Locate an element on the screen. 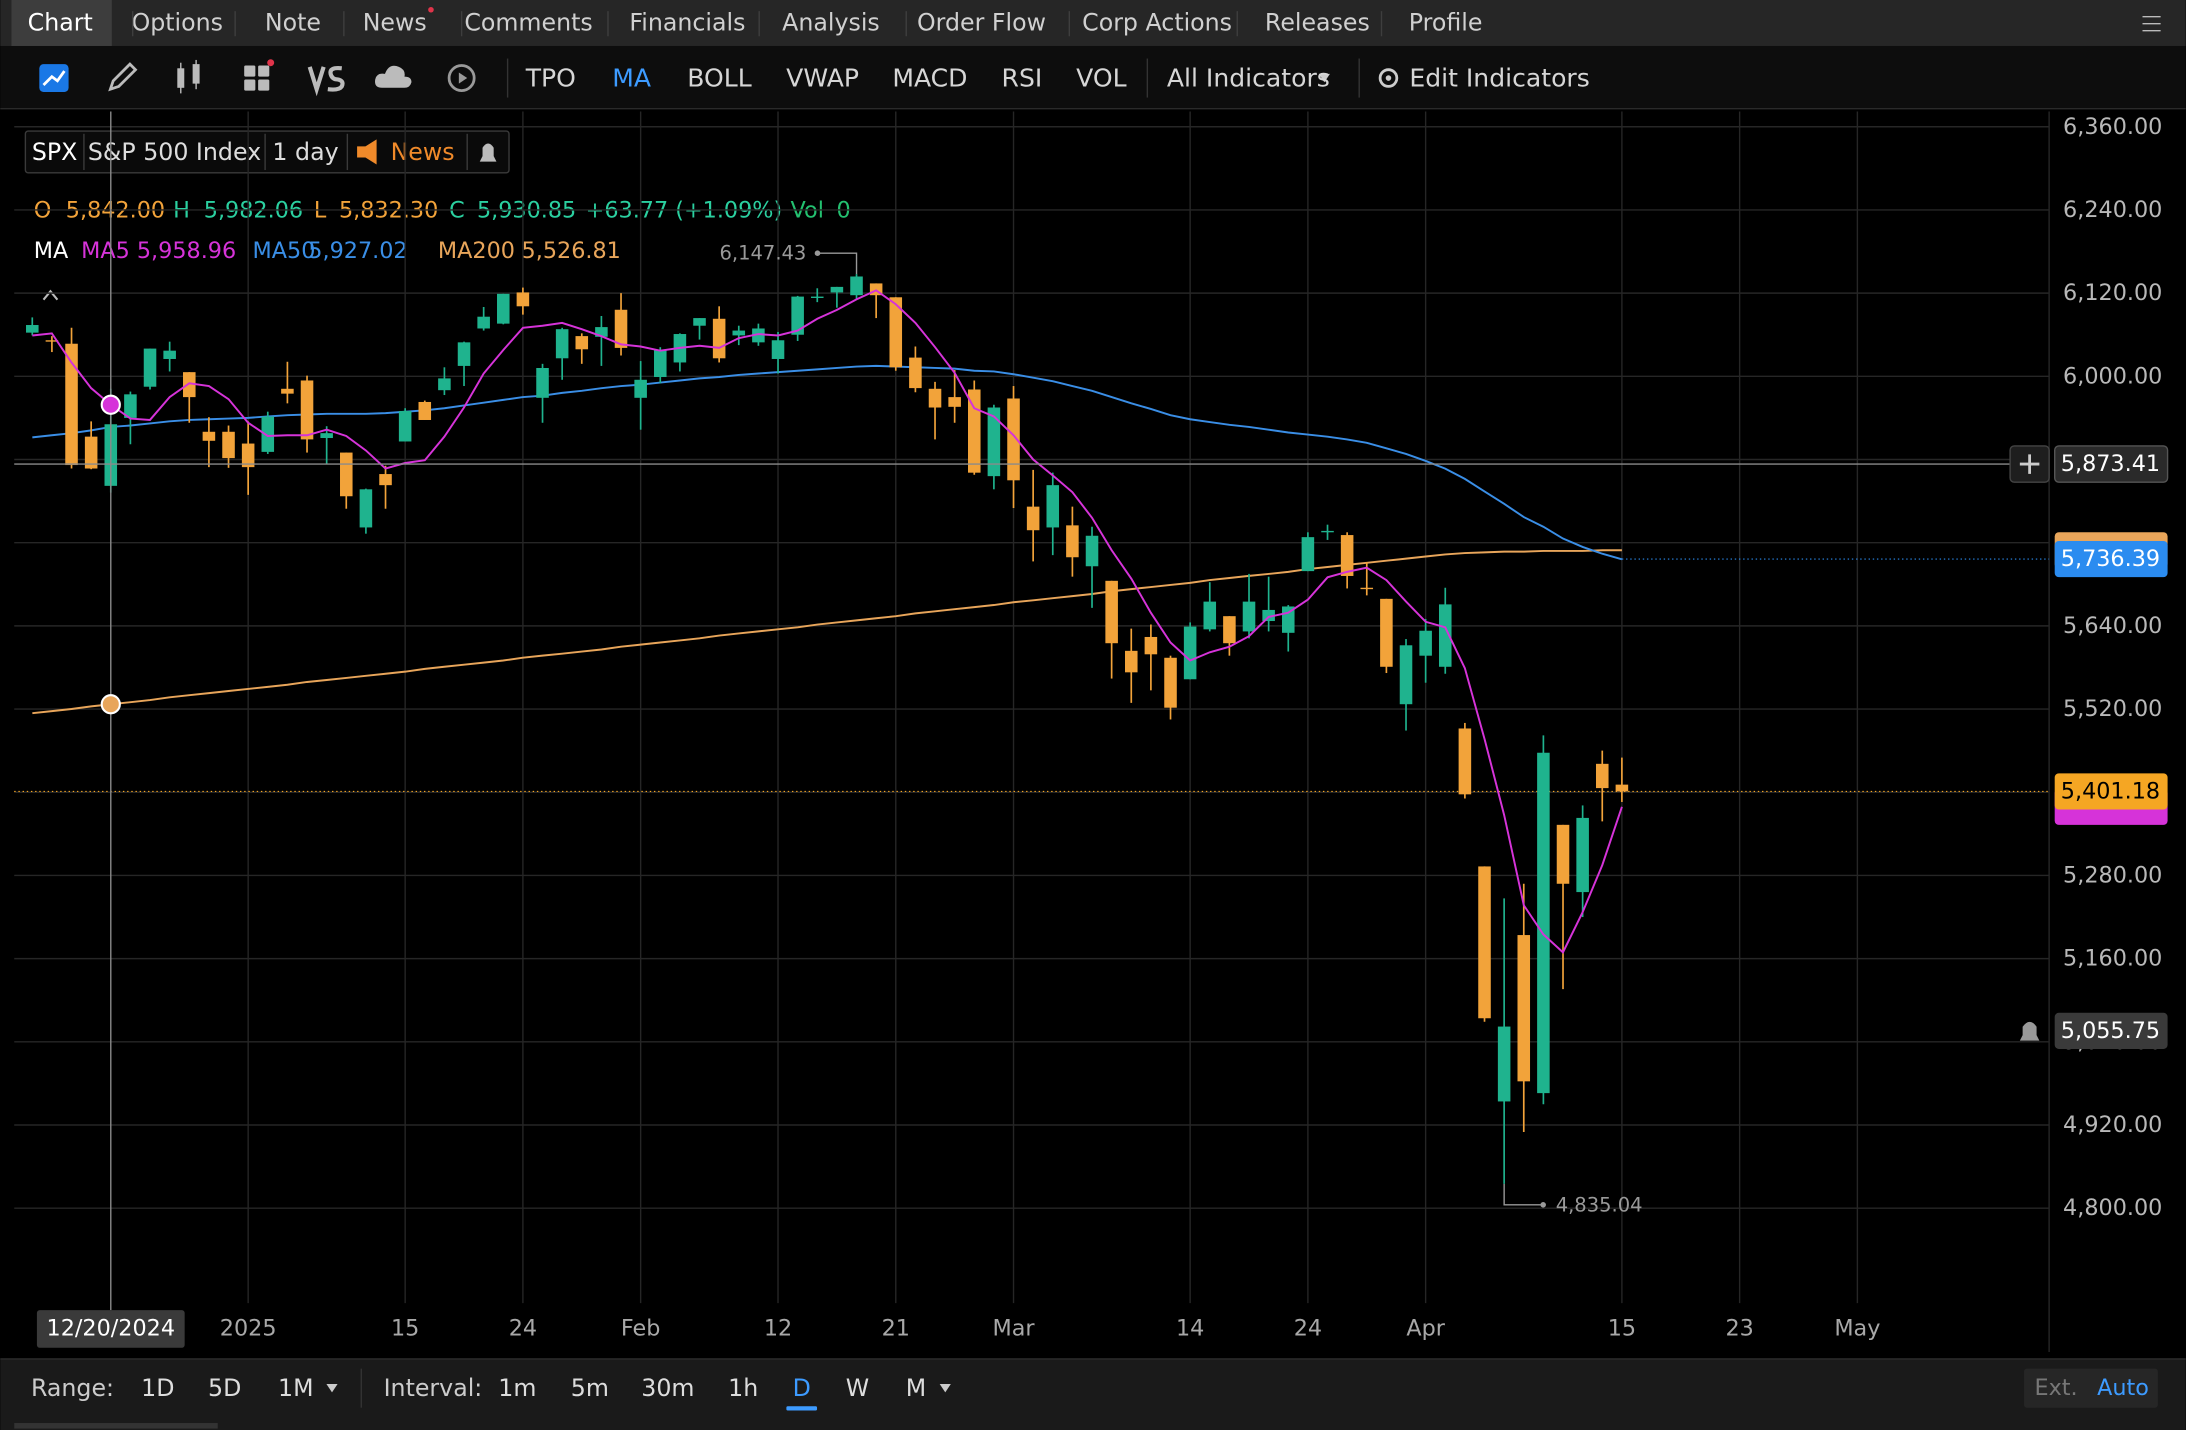 The image size is (2186, 1430). interval-button: 30m is located at coordinates (667, 1388).